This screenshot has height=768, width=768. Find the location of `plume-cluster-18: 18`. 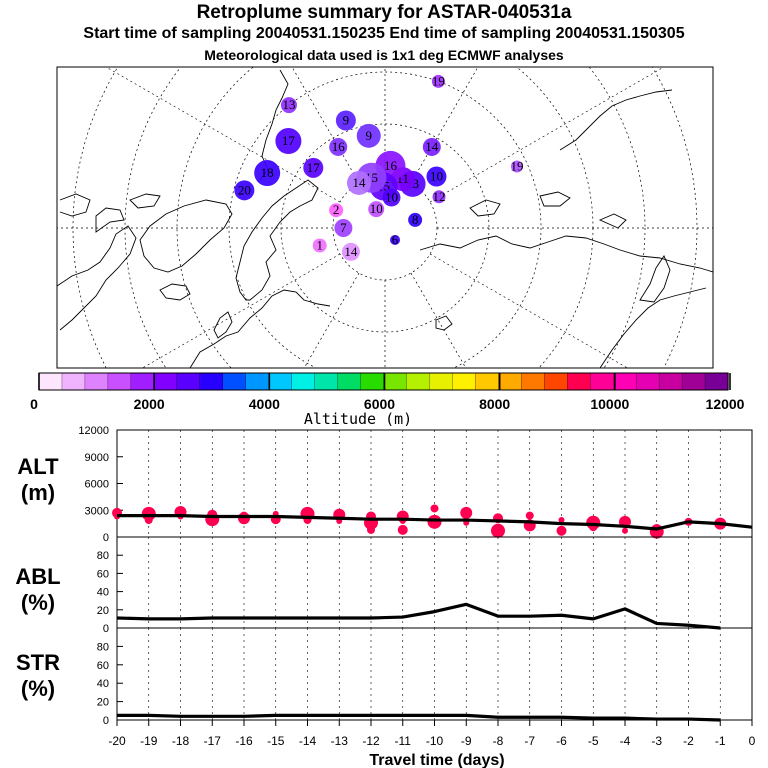

plume-cluster-18: 18 is located at coordinates (267, 173).